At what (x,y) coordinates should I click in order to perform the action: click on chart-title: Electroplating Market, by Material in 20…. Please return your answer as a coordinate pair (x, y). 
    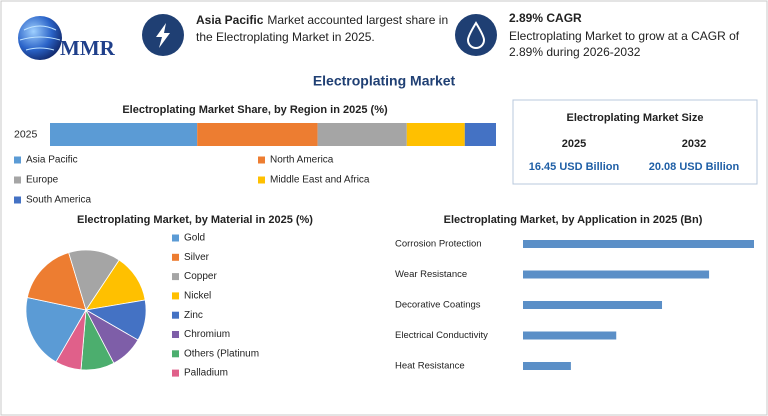
    Looking at the image, I should click on (195, 220).